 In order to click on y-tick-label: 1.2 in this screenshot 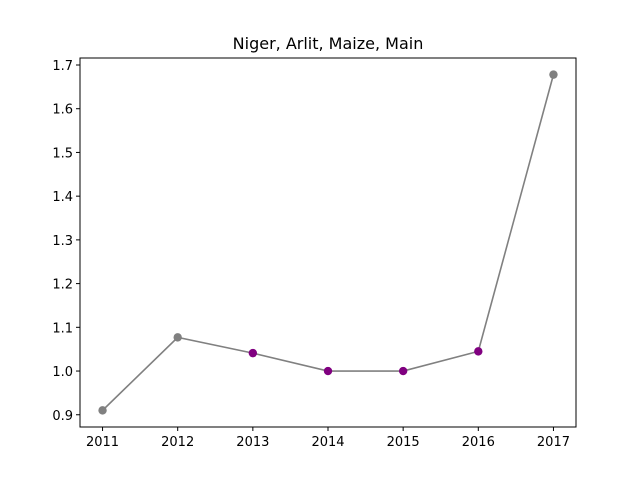, I will do `click(62, 285)`.